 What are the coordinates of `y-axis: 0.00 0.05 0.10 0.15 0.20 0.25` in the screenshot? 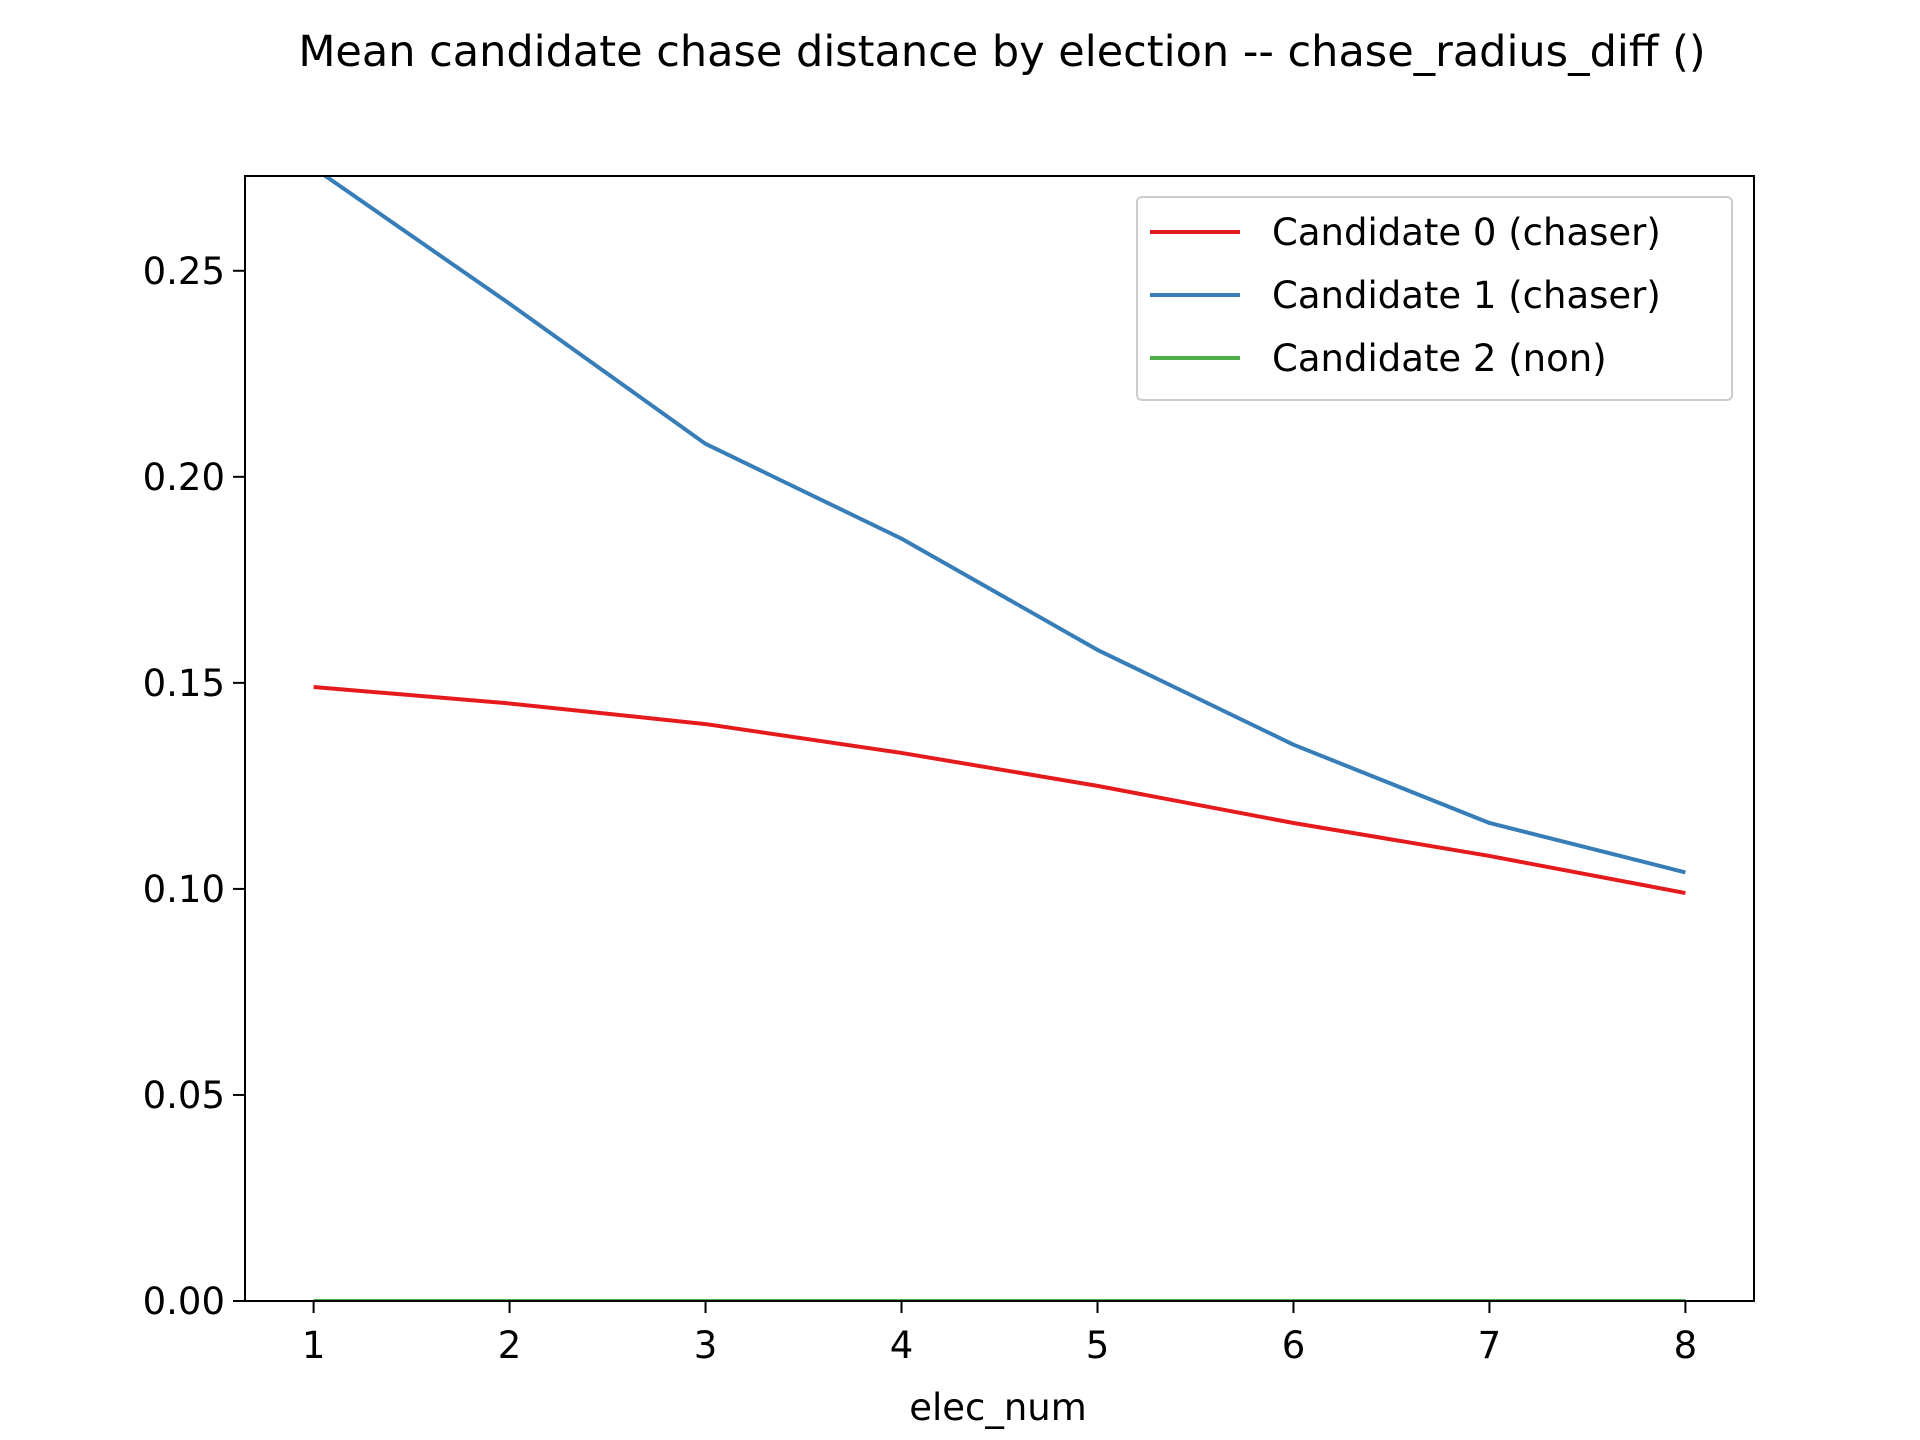 It's located at (194, 786).